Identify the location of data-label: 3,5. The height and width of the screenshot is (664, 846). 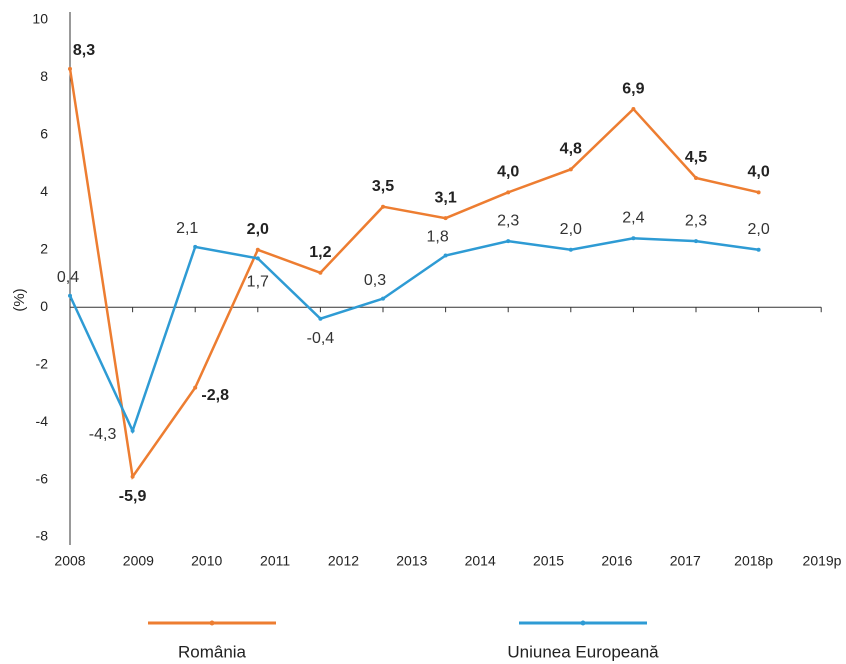
(383, 186).